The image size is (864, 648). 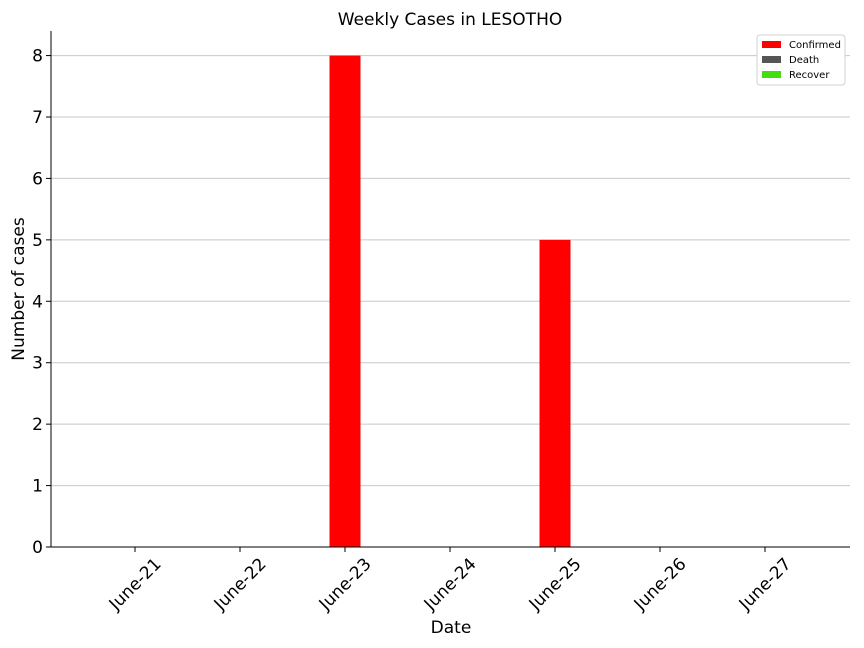 I want to click on x-tick-label: June-23, so click(x=345, y=584).